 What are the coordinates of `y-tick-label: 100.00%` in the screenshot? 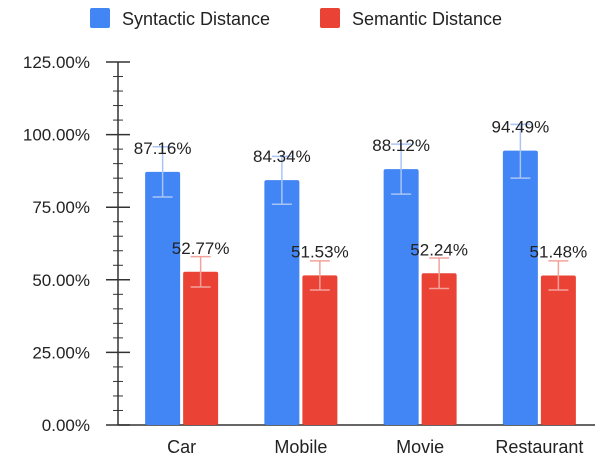 It's located at (56, 135).